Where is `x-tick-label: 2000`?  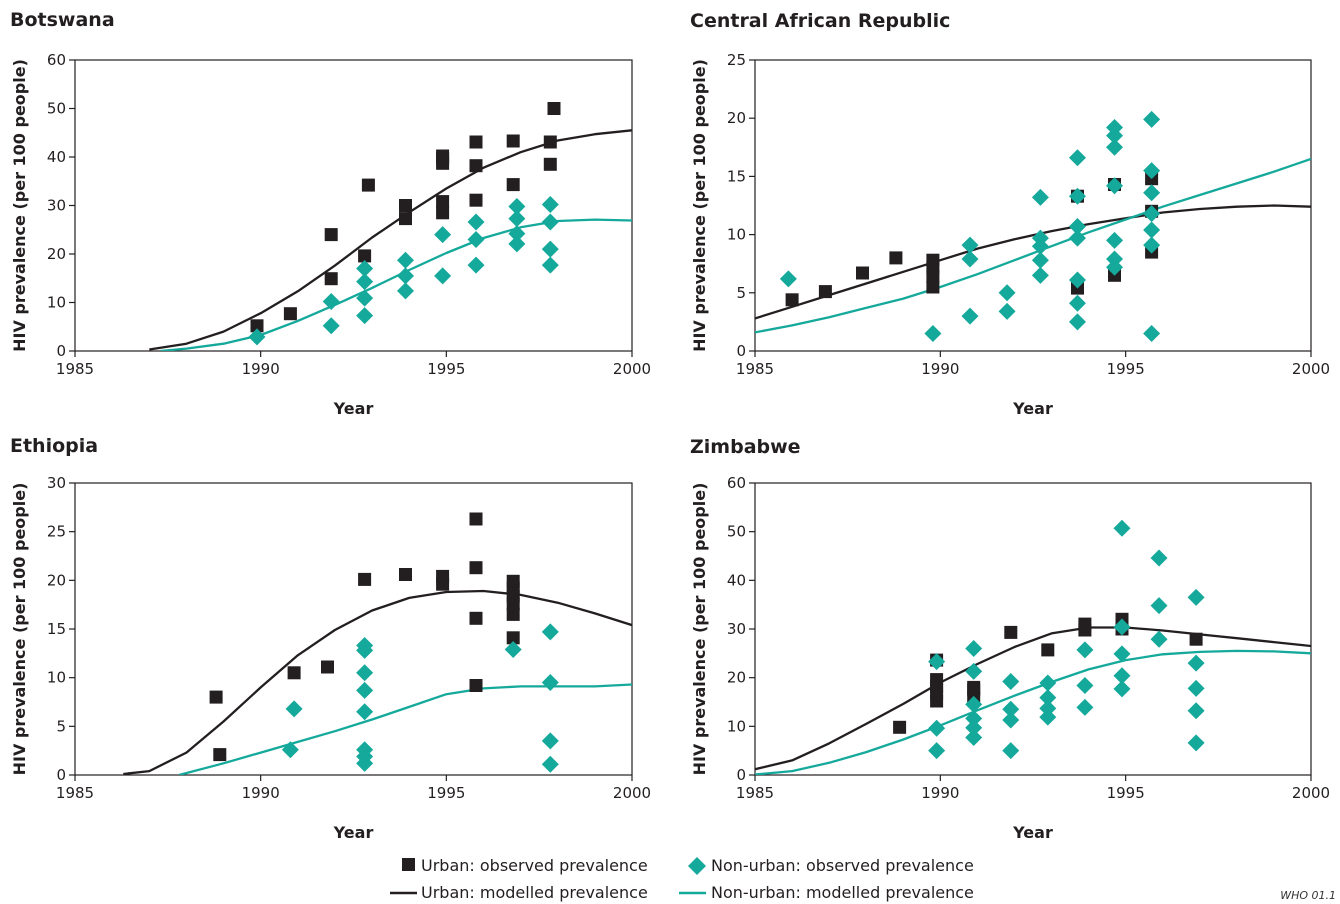
x-tick-label: 2000 is located at coordinates (632, 793).